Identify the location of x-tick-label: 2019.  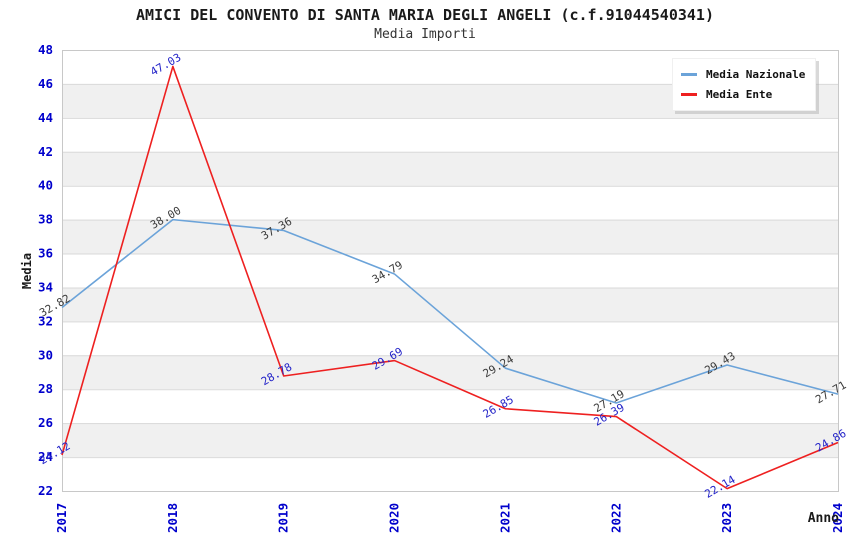
(283, 518).